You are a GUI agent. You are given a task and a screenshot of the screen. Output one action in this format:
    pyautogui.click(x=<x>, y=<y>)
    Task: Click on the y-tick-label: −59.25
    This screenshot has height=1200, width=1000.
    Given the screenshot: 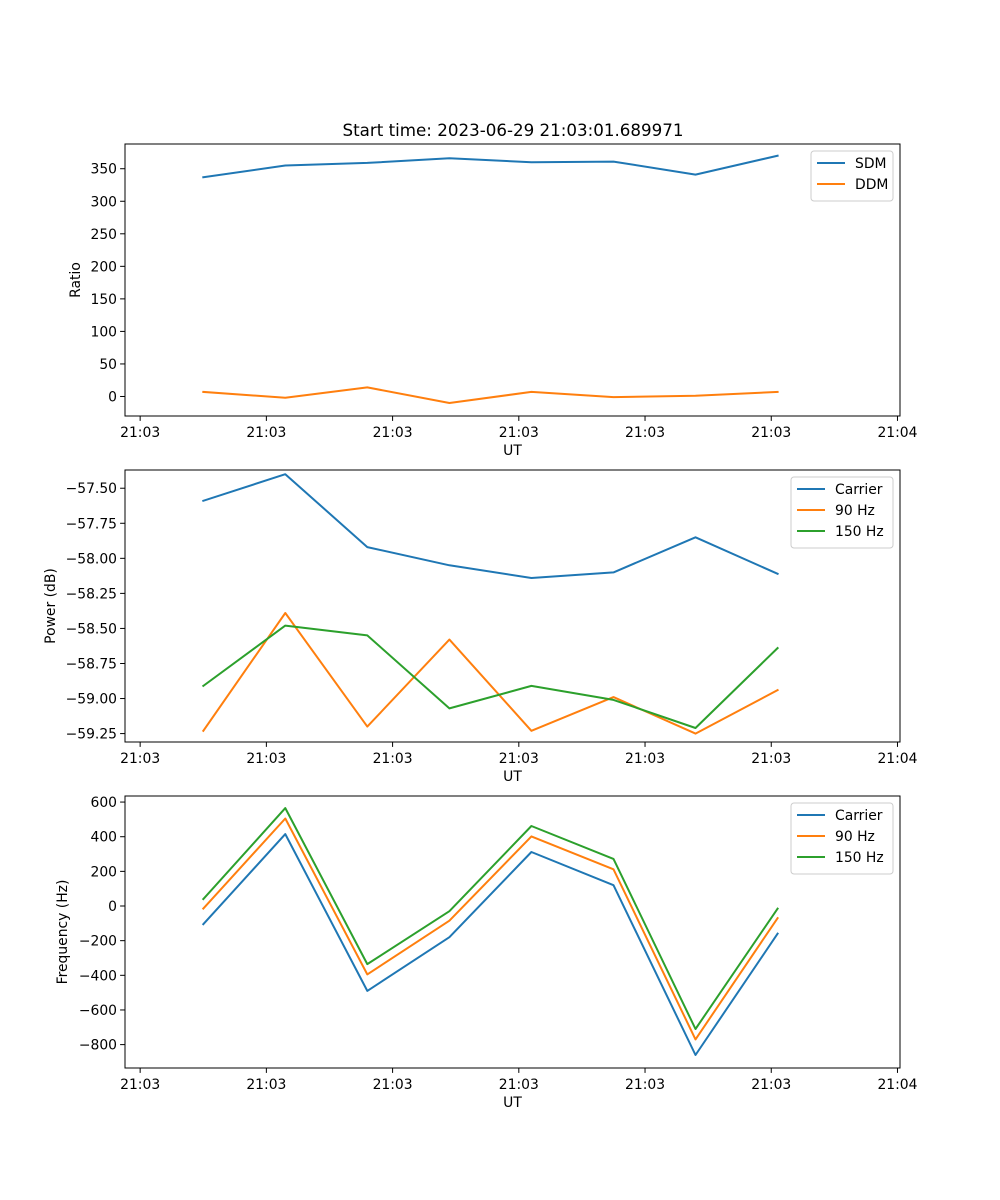 What is the action you would take?
    pyautogui.click(x=91, y=735)
    